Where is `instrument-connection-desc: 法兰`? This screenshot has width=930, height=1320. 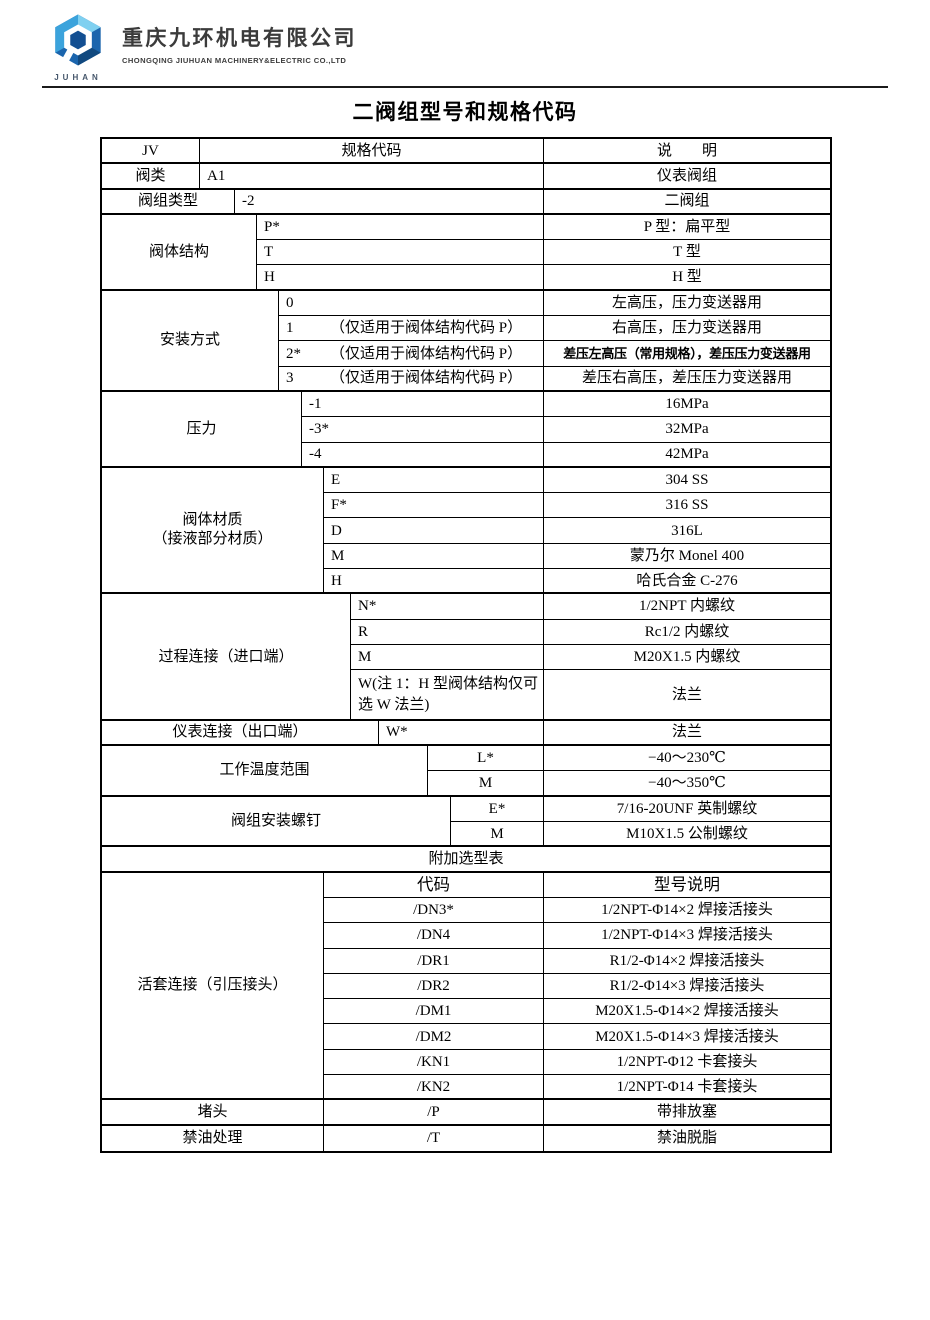 instrument-connection-desc: 法兰 is located at coordinates (687, 734).